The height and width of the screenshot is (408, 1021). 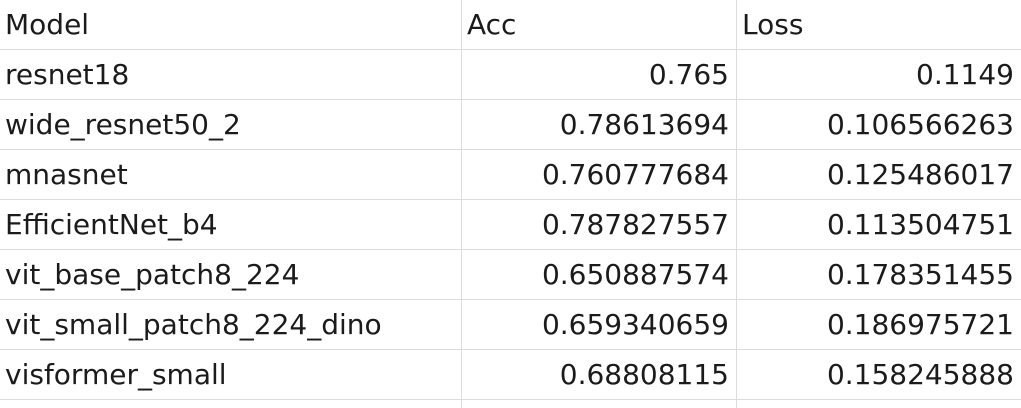 I want to click on cell-loss: 0.158245888, so click(x=879, y=375).